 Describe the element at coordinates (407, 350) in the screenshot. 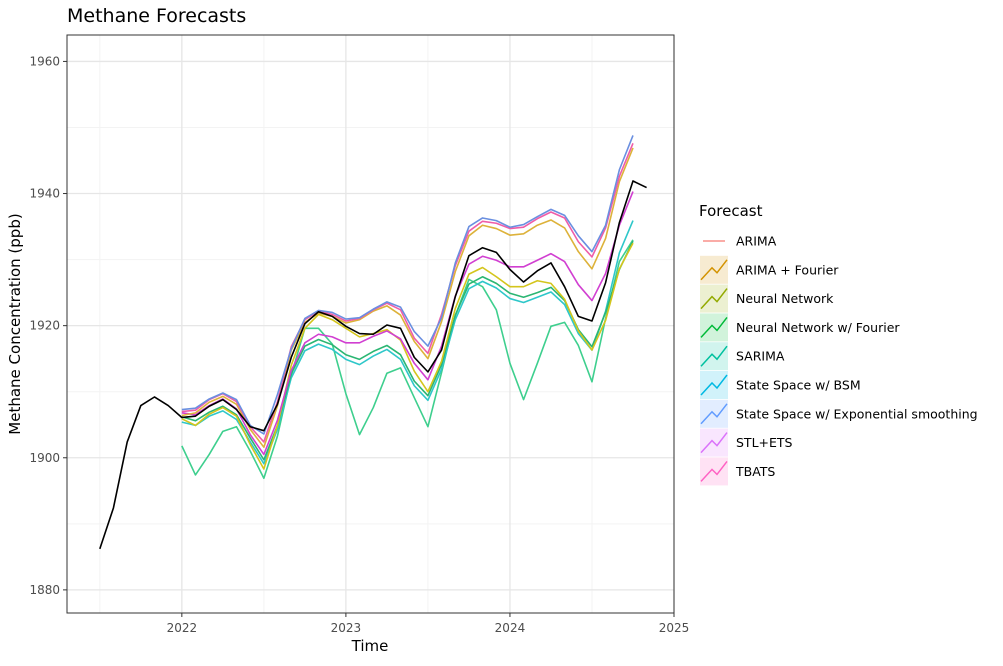

I see `series-line` at that location.